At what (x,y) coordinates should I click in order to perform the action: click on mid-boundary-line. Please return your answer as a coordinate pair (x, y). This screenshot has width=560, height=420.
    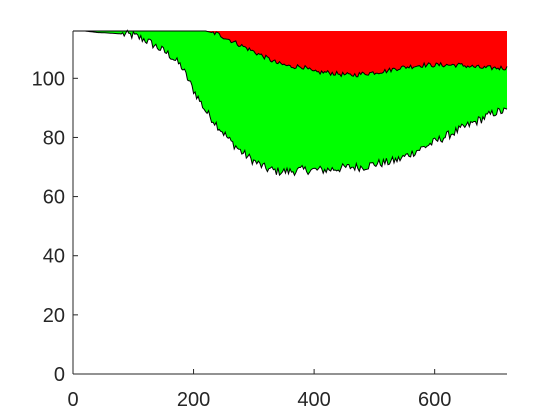
    Looking at the image, I should click on (290, 54).